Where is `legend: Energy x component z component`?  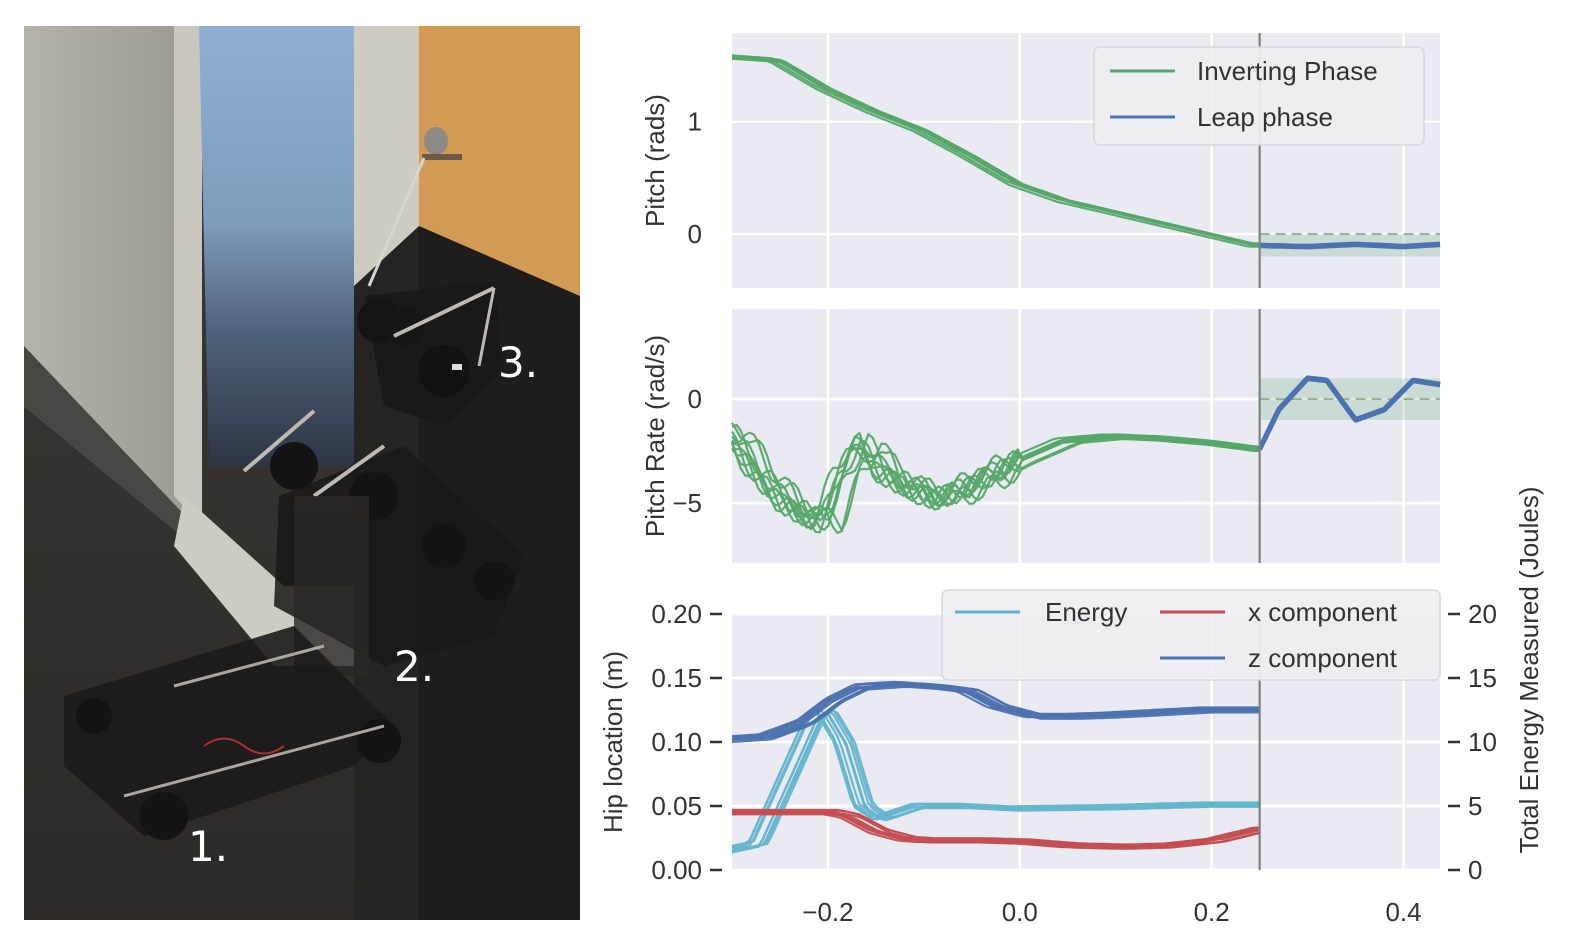
legend: Energy x component z component is located at coordinates (1191, 635).